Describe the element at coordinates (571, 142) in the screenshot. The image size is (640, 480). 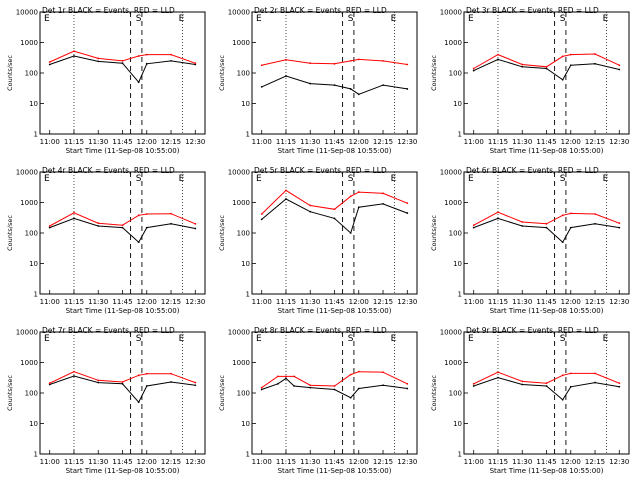
I see `x-tick-label: 12:00` at that location.